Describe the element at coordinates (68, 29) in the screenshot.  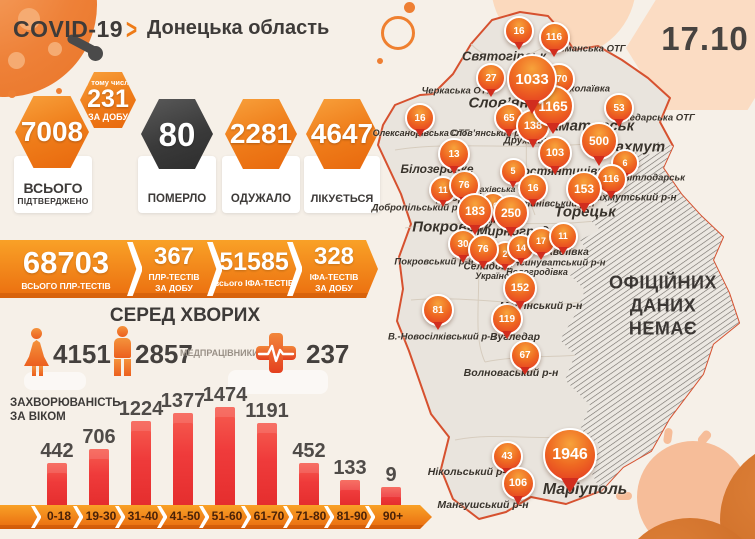
I see `covid-logo: COVID-19` at that location.